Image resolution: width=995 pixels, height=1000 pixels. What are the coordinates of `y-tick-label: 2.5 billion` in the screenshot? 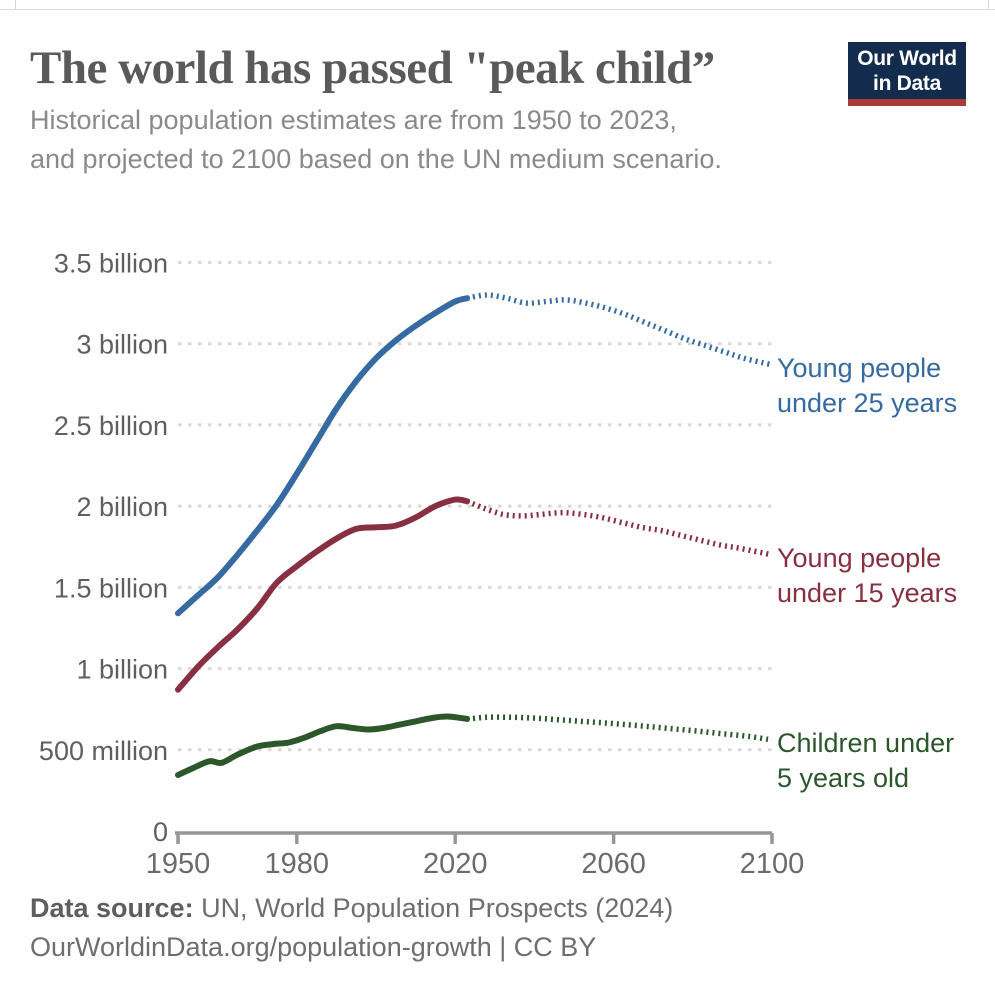 It's located at (111, 426).